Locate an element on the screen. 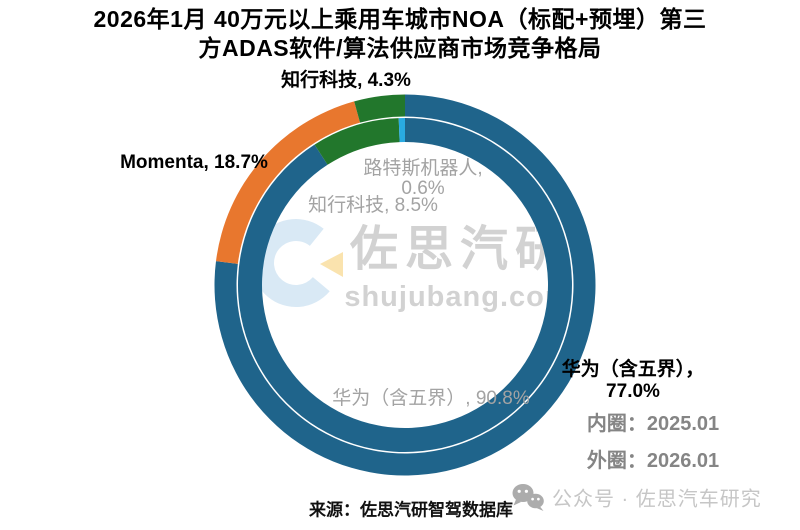 The image size is (800, 530). watermark-site-text: shujubang.com is located at coordinates (457, 297).